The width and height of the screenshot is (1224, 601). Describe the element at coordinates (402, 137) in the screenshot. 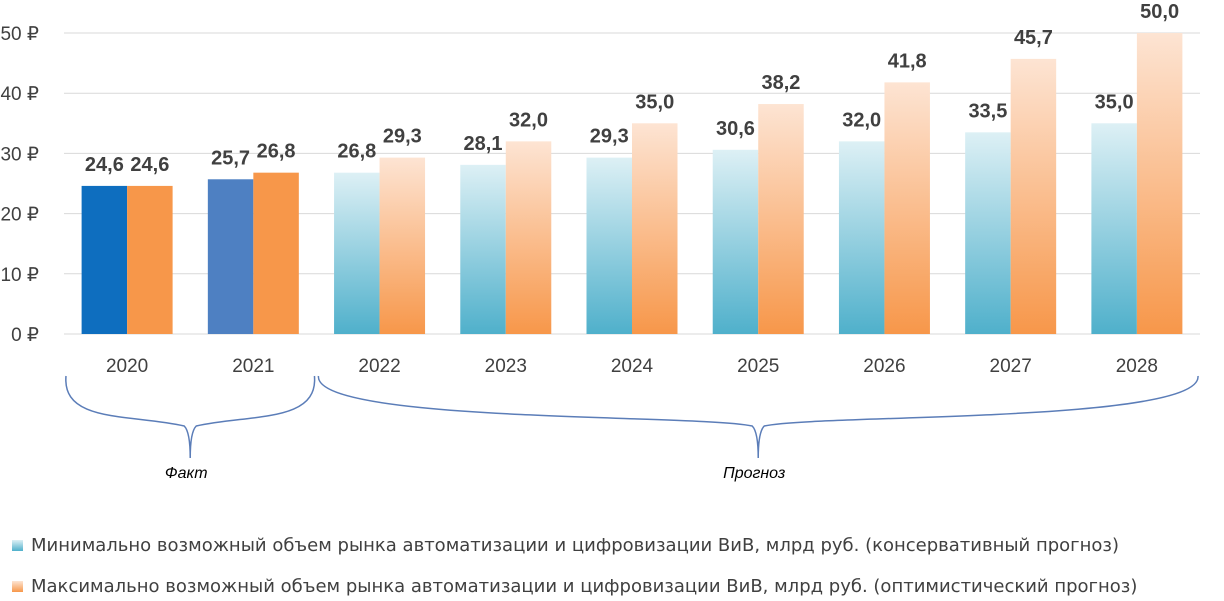

I see `data-label-max-2022: 29,3` at that location.